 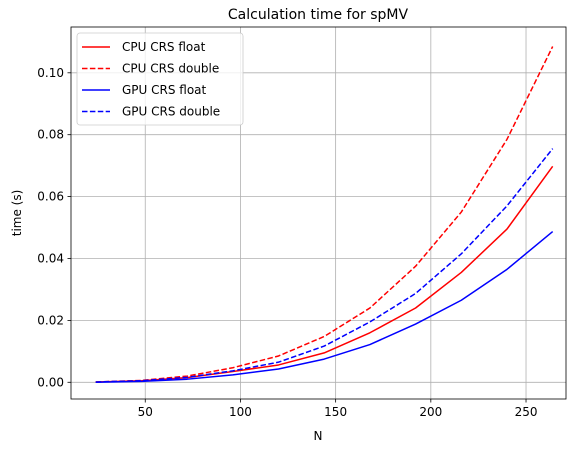 I want to click on y-tick-label: 0.08, so click(x=50, y=135).